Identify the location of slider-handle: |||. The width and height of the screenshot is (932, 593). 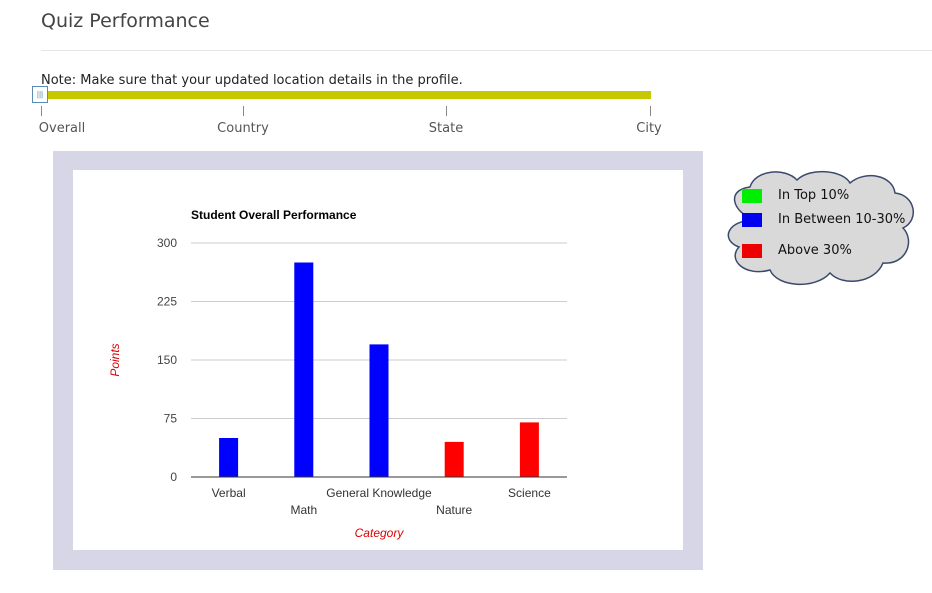
(40, 94).